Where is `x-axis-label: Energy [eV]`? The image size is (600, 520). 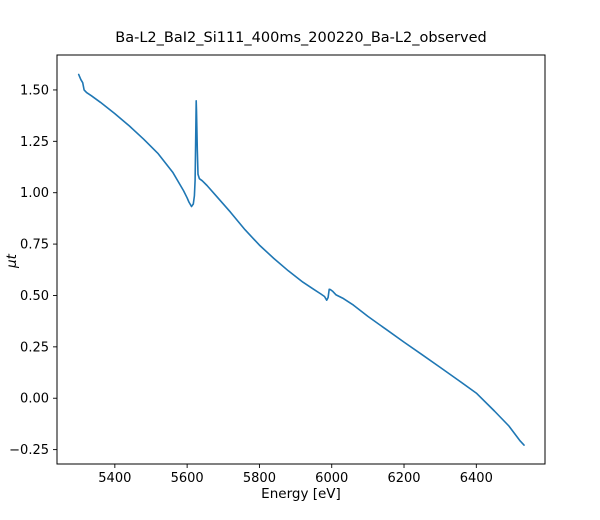 x-axis-label: Energy [eV] is located at coordinates (301, 494).